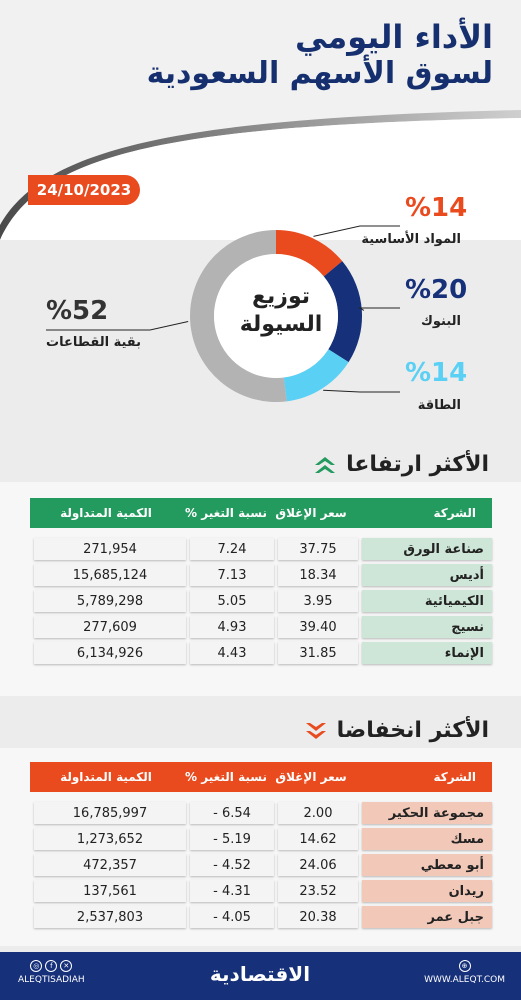 The image size is (521, 1000). I want to click on cell-volume: 271,954, so click(110, 549).